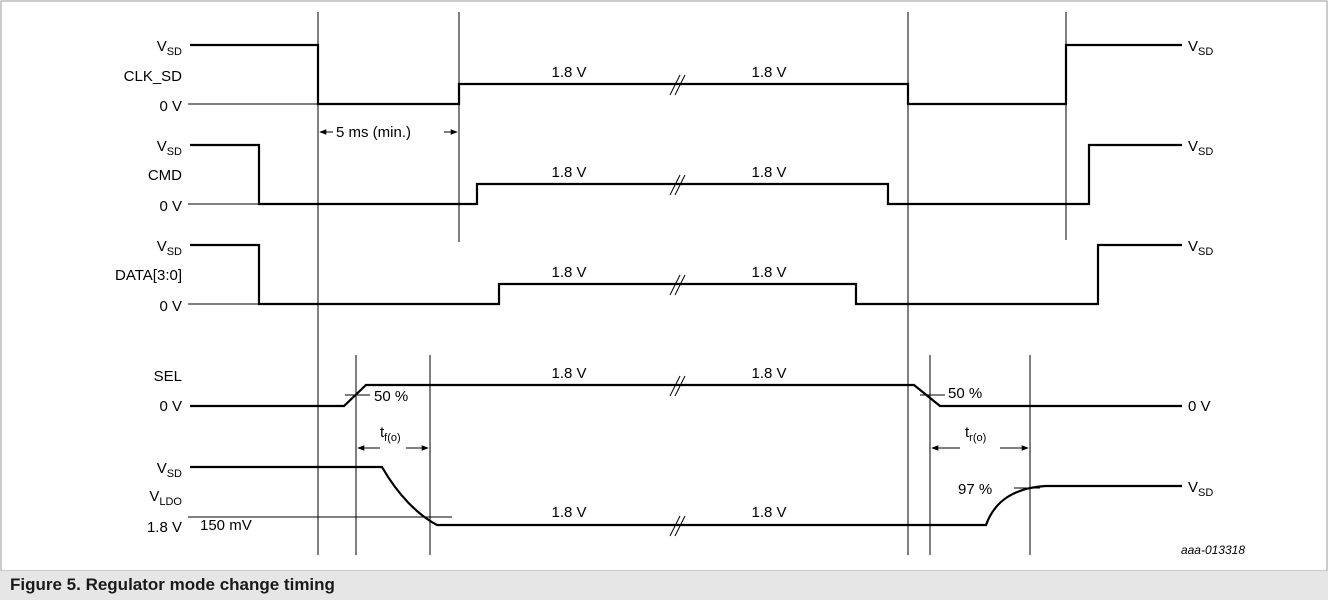 The image size is (1328, 600). What do you see at coordinates (568, 512) in the screenshot?
I see `vldo-mid-left: 1.8 V` at bounding box center [568, 512].